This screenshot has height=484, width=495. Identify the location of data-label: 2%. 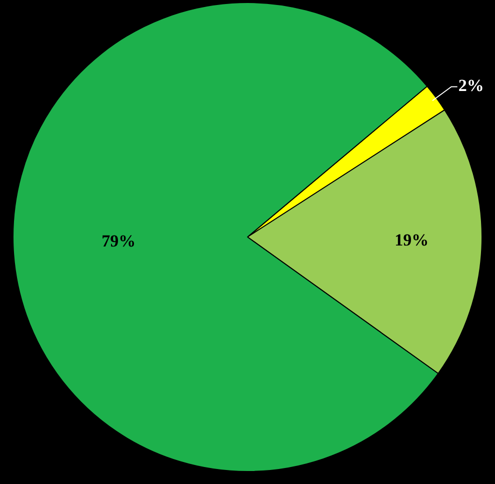
(471, 86).